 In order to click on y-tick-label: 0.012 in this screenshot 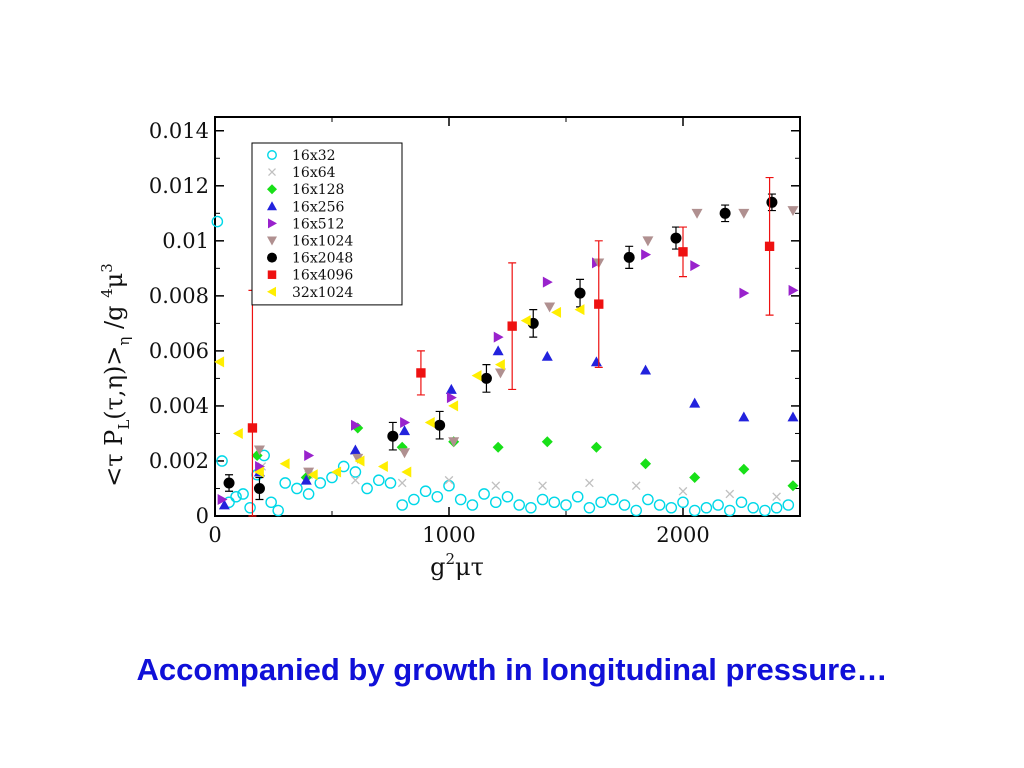, I will do `click(179, 186)`.